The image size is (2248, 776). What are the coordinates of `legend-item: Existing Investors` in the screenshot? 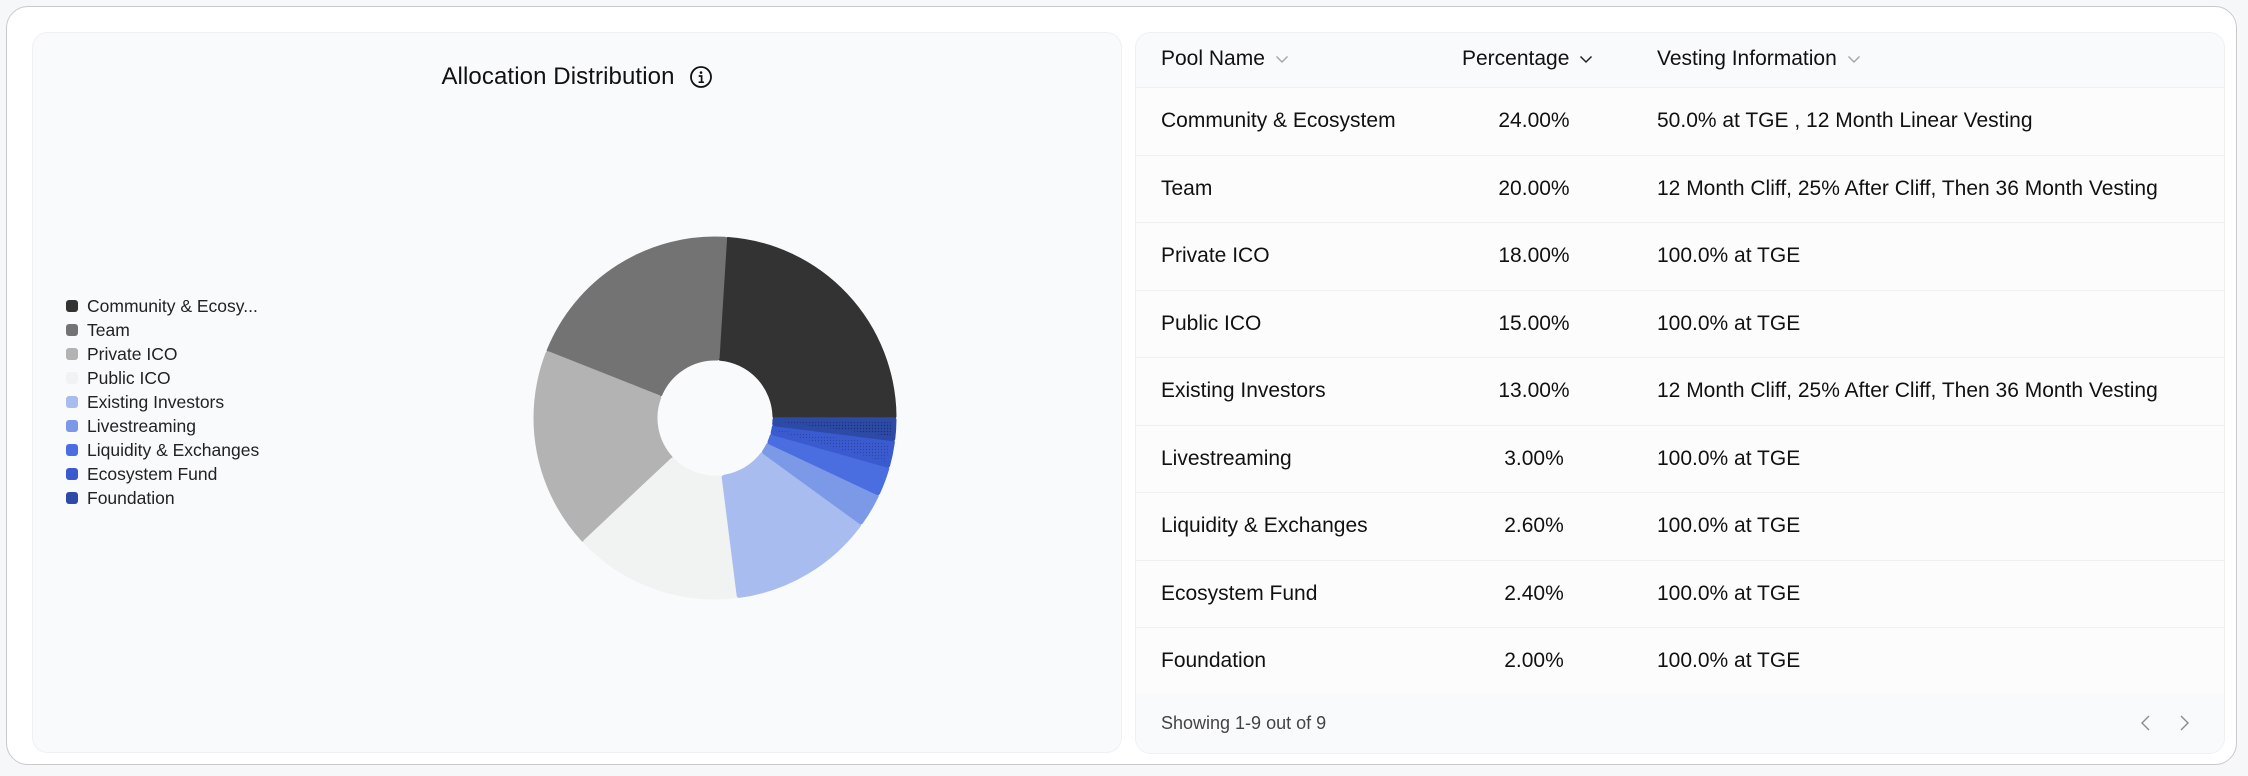 It's located at (162, 402).